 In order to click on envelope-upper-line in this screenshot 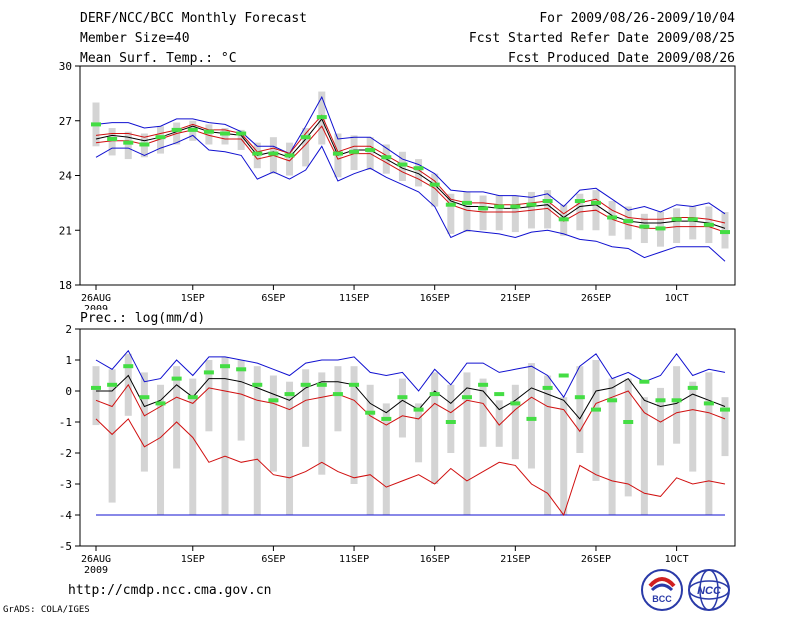, I will do `click(410, 374)`.